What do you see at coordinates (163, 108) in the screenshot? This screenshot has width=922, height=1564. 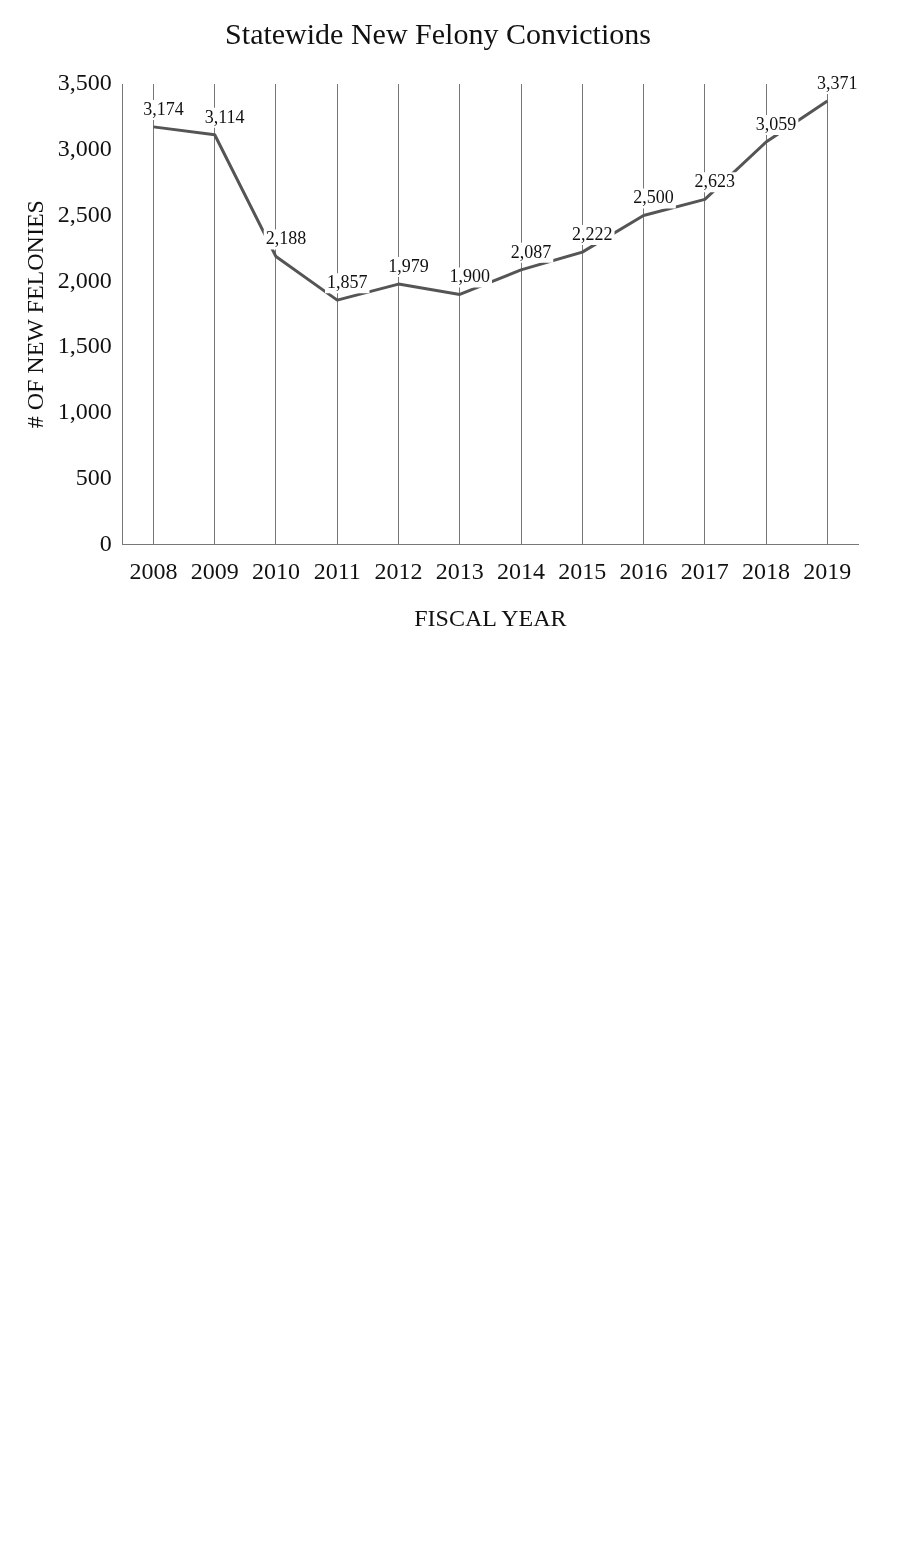 I see `data-label: 3,174` at bounding box center [163, 108].